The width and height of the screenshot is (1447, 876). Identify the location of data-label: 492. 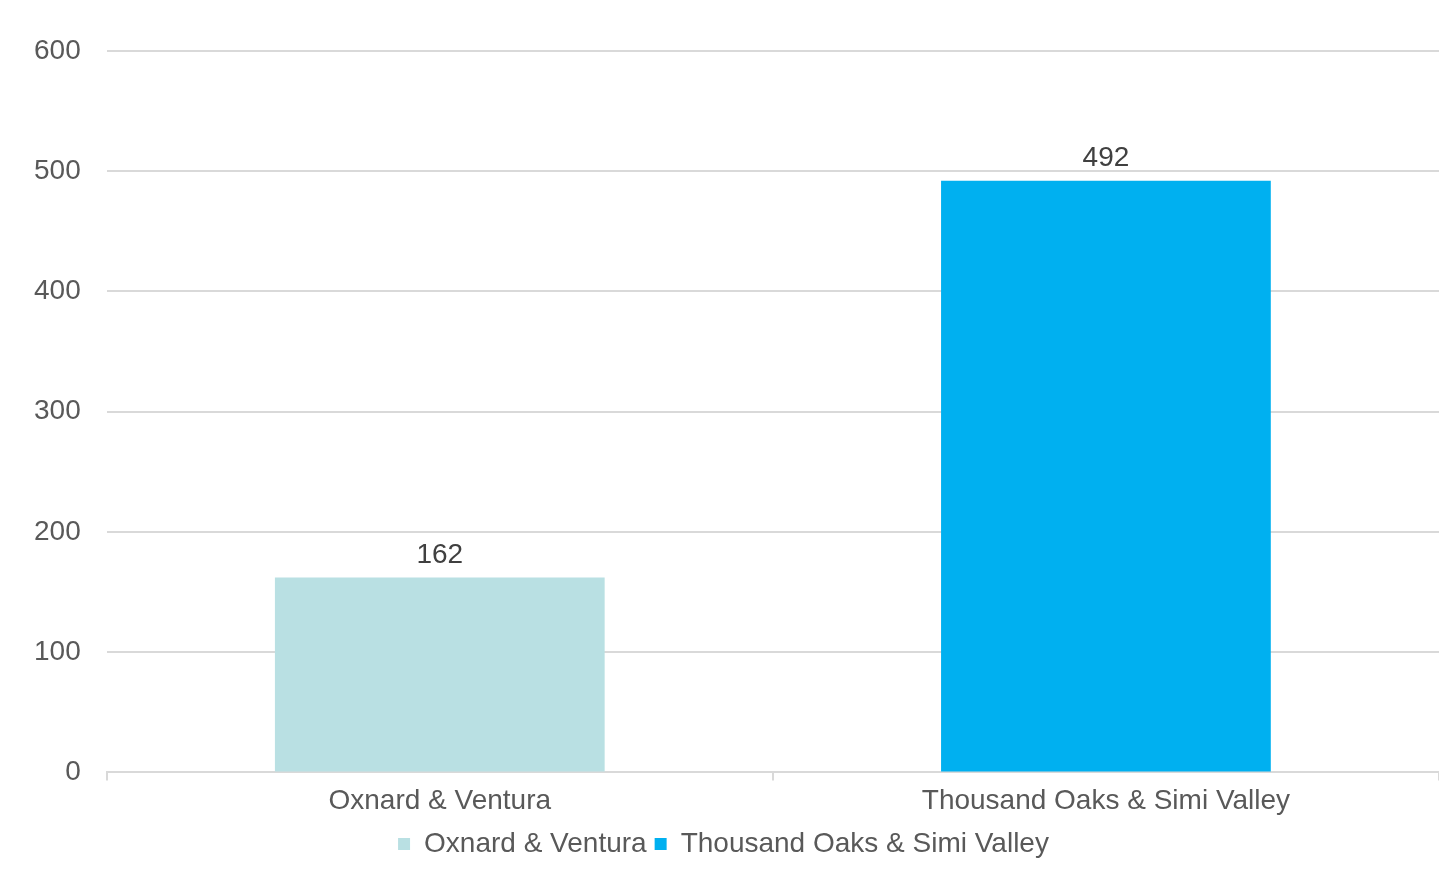
(1106, 157).